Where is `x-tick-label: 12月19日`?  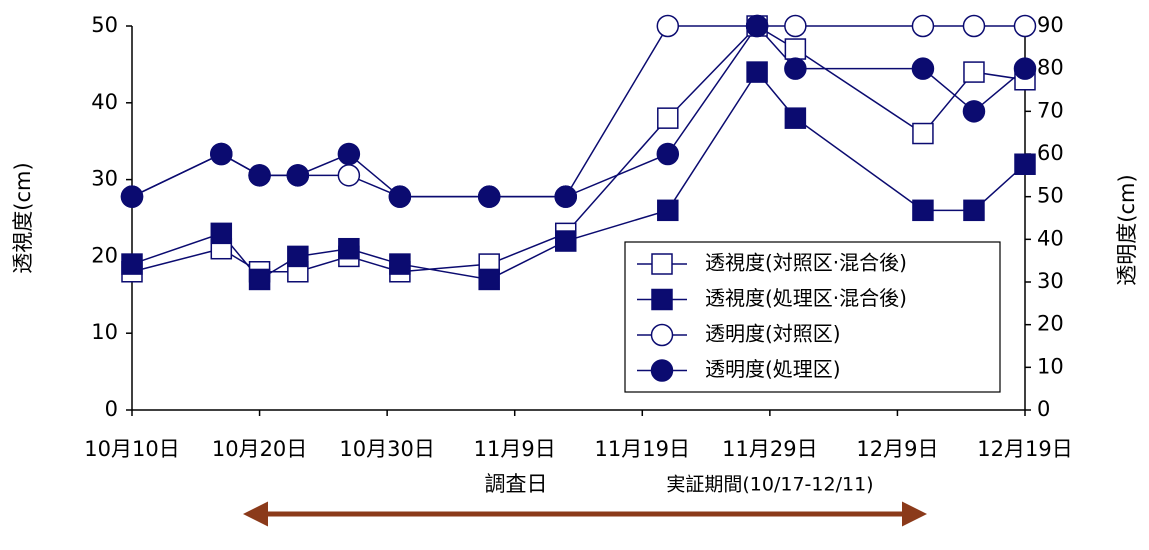
x-tick-label: 12月19日 is located at coordinates (1024, 449).